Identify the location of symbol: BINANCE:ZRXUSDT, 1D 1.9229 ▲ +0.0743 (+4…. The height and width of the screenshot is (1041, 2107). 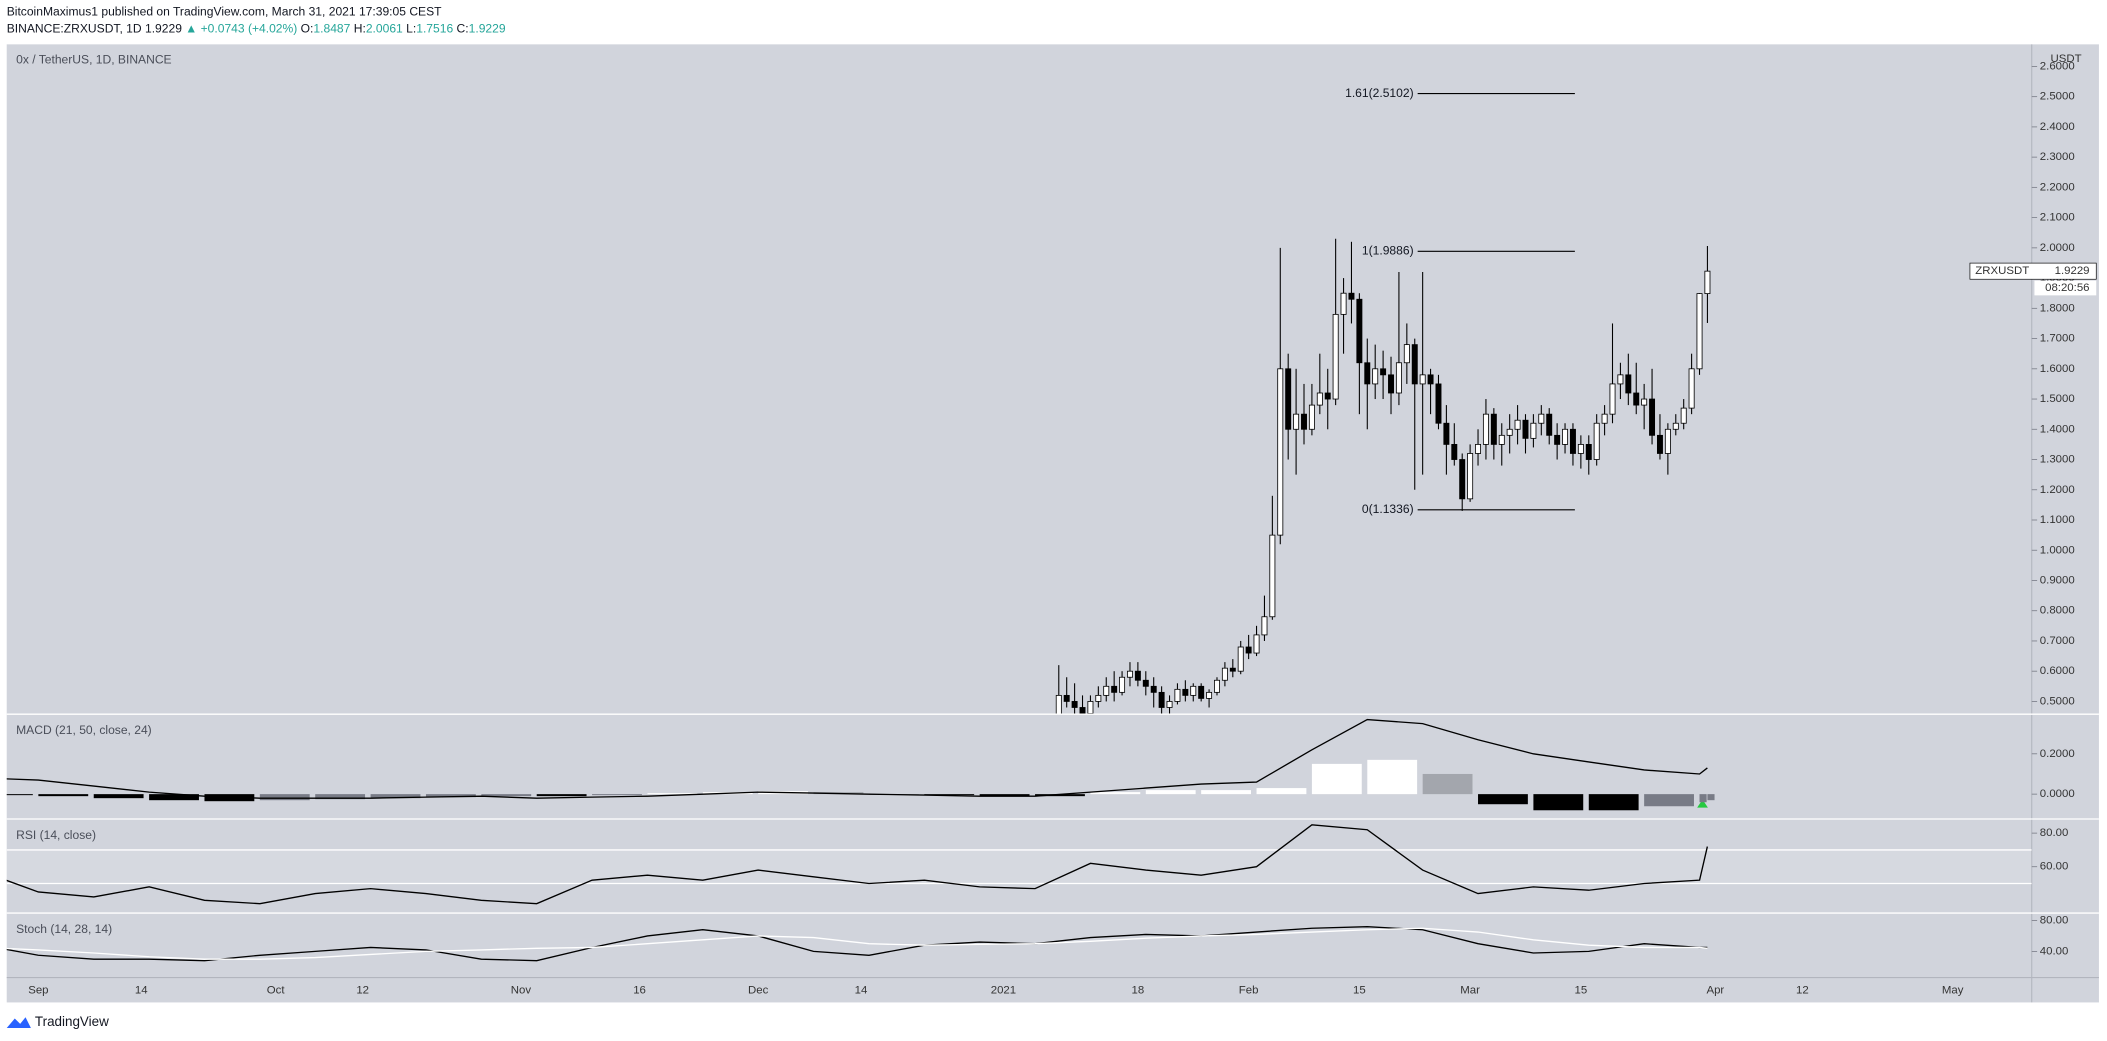
(256, 29).